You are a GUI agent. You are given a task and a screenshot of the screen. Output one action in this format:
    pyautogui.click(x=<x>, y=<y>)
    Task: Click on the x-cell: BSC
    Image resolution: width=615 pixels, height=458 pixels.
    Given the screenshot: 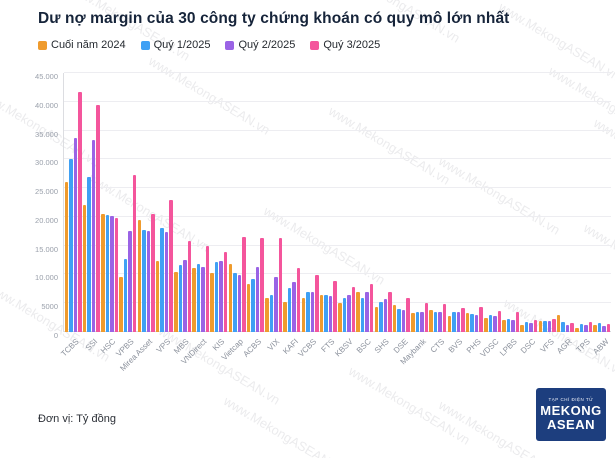 What is the action you would take?
    pyautogui.click(x=364, y=364)
    